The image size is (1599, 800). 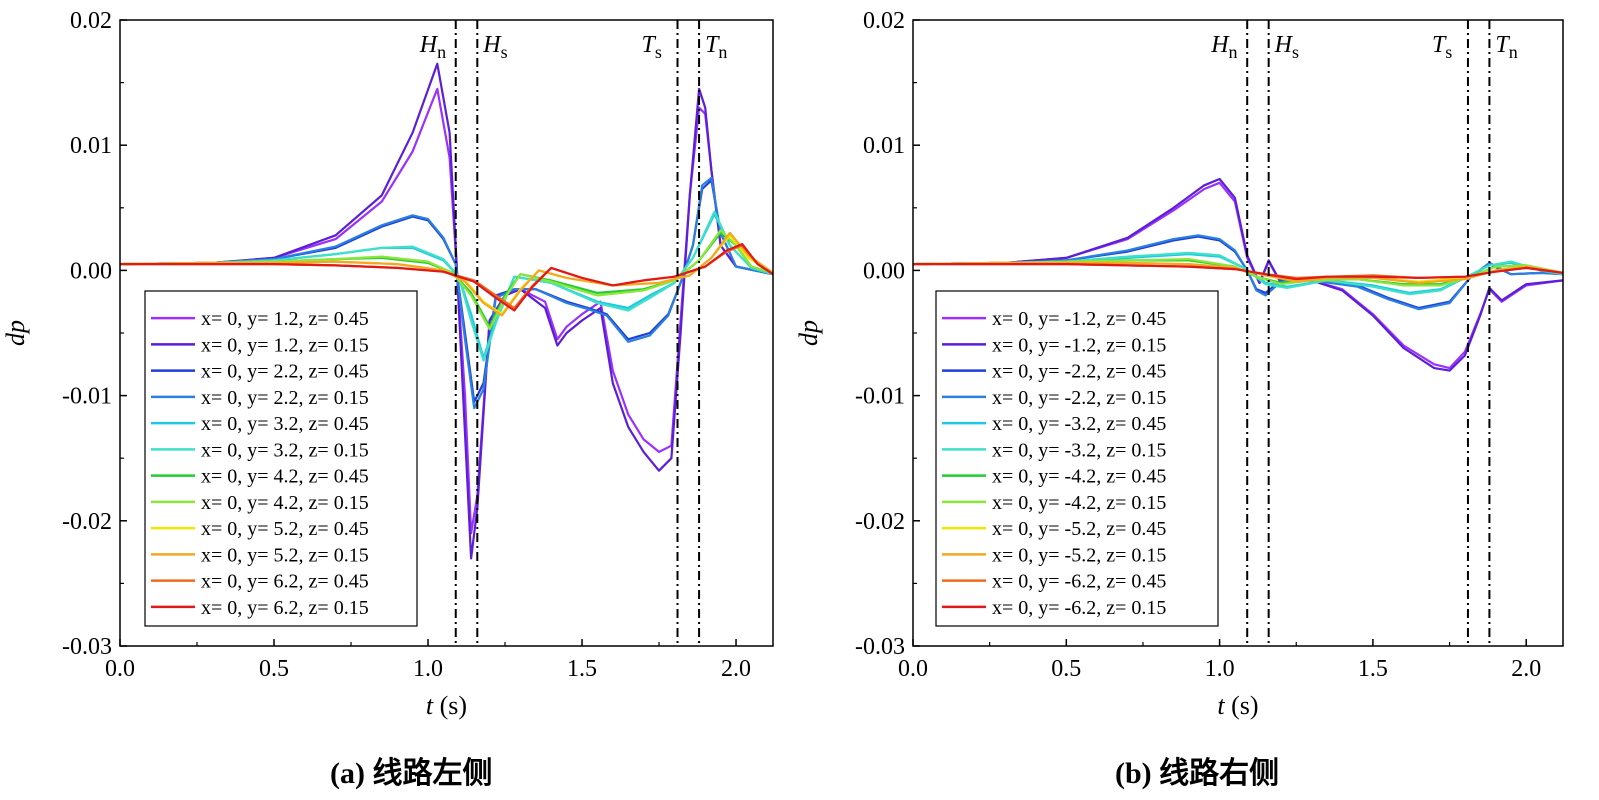 What do you see at coordinates (1079, 555) in the screenshot?
I see `panel-b-legend-label-10: x= 0, y= -5.2, z= 0.15` at bounding box center [1079, 555].